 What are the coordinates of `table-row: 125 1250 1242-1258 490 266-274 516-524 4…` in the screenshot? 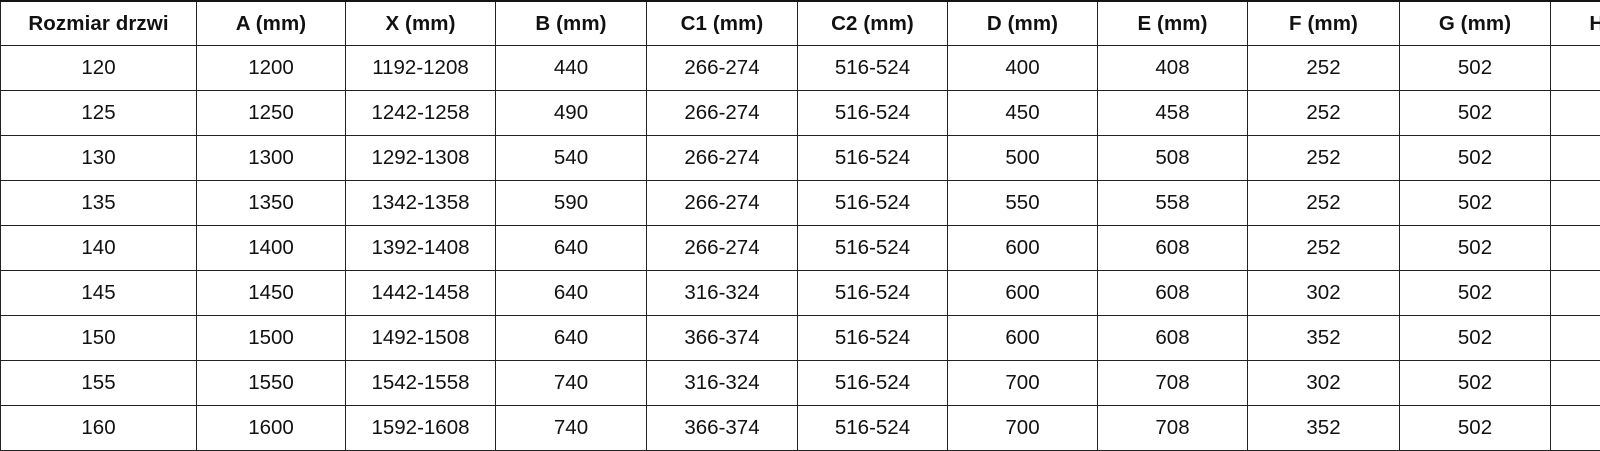 It's located at (800, 113).